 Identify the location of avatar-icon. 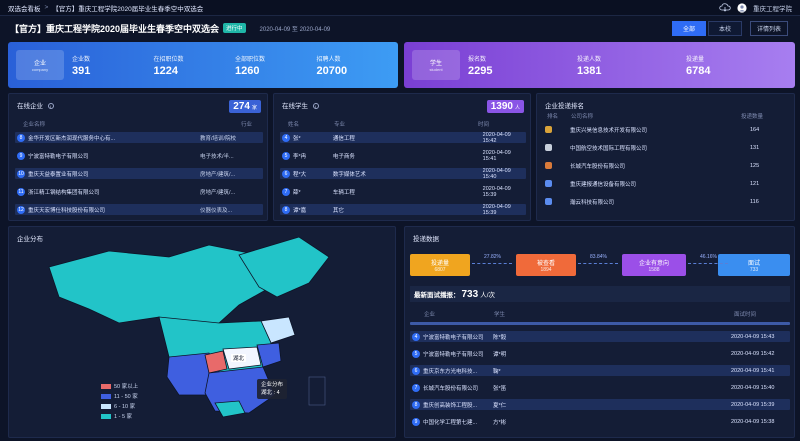
(742, 7).